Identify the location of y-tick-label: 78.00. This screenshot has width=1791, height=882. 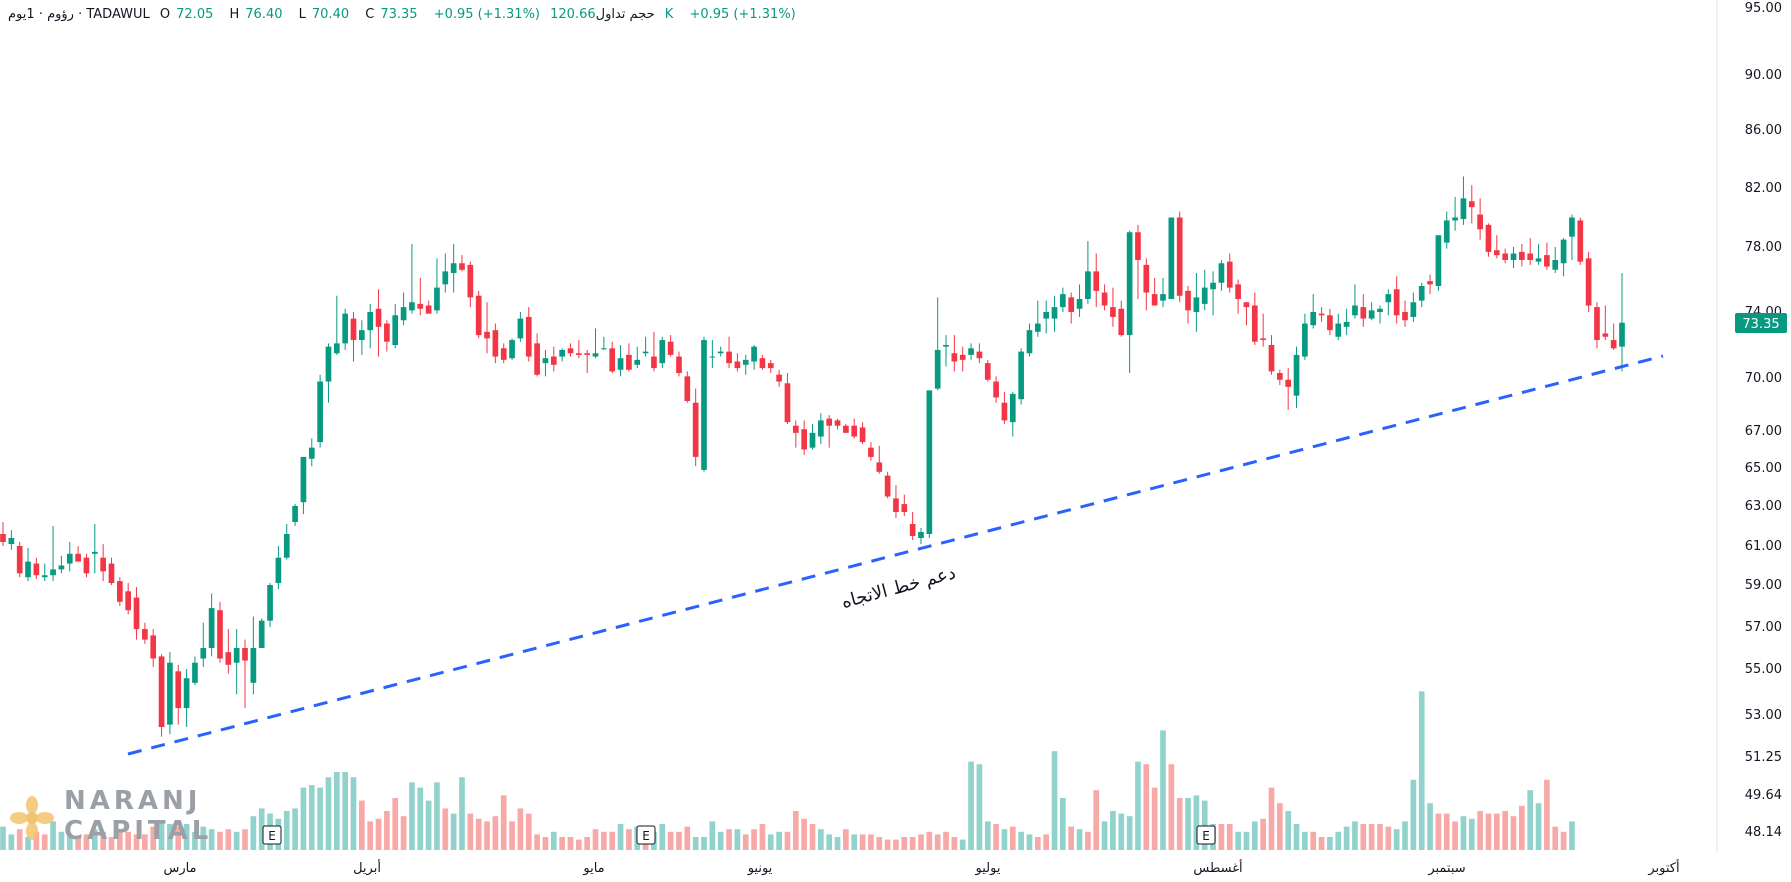
(1763, 247).